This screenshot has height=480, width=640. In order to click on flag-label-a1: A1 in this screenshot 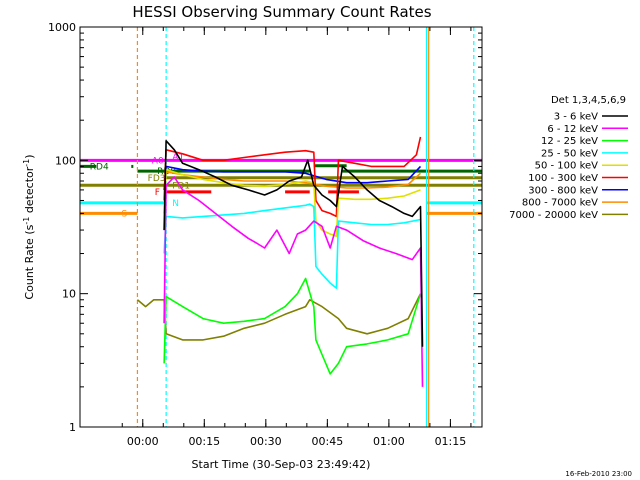, I will do `click(178, 158)`.